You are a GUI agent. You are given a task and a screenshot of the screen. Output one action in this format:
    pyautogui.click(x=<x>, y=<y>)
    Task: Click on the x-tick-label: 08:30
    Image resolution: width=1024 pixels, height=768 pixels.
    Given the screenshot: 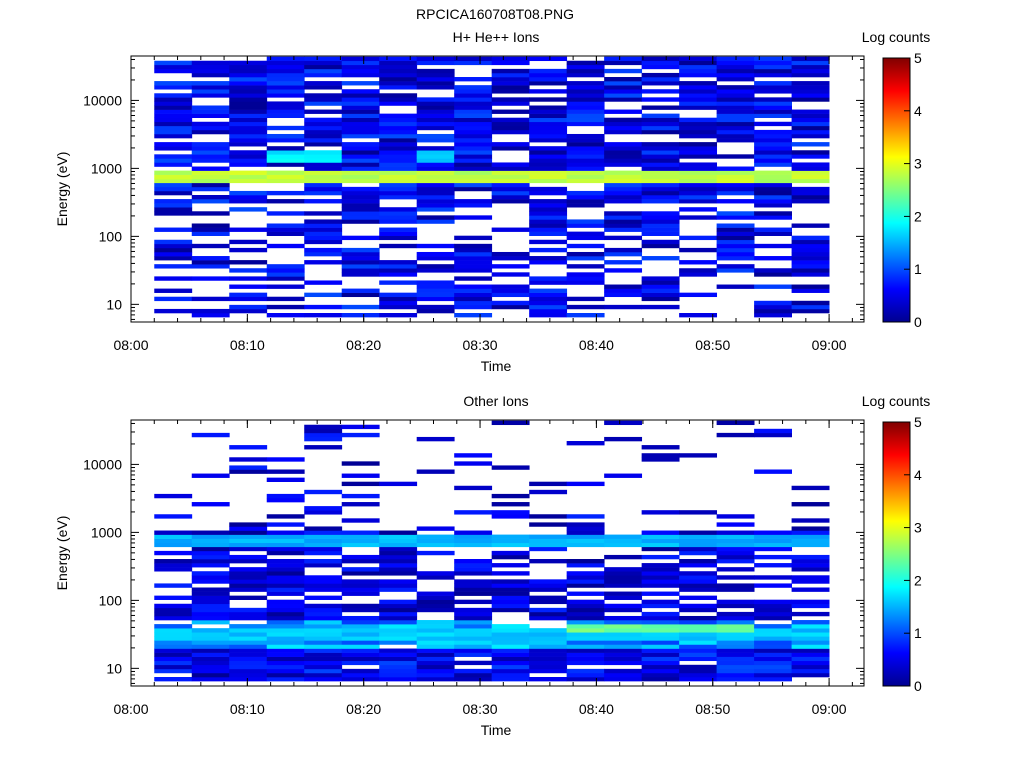 What is the action you would take?
    pyautogui.click(x=480, y=709)
    